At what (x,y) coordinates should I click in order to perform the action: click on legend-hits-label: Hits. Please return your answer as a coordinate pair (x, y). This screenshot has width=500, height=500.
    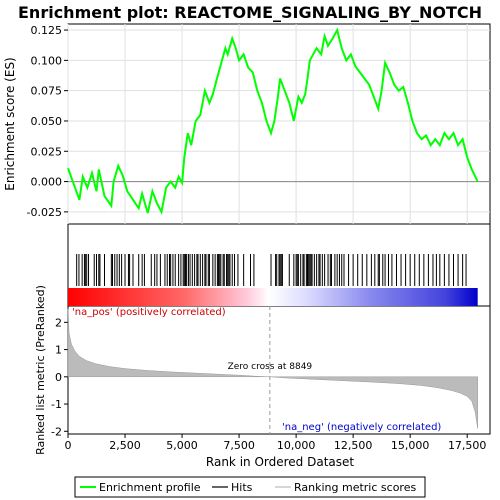
    Looking at the image, I should click on (242, 487).